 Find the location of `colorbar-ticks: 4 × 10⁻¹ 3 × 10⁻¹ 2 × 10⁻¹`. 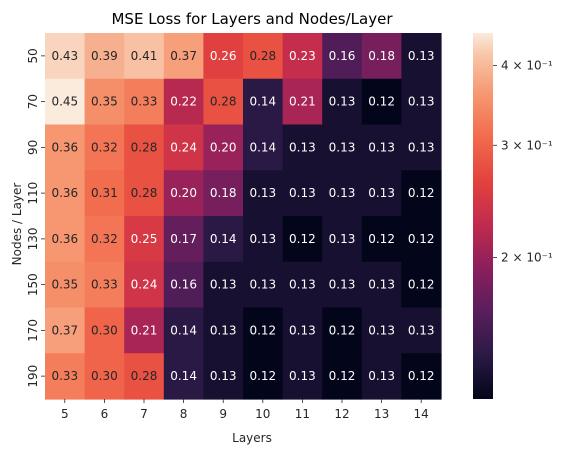

colorbar-ticks: 4 × 10⁻¹ 3 × 10⁻¹ 2 × 10⁻¹ is located at coordinates (523, 162).